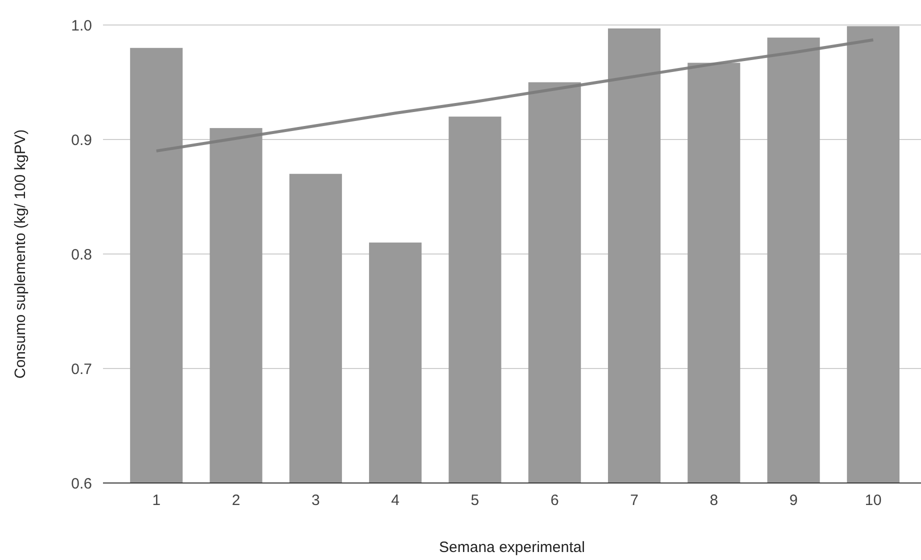  Describe the element at coordinates (512, 547) in the screenshot. I see `x-axis-title: Semana experimental` at that location.